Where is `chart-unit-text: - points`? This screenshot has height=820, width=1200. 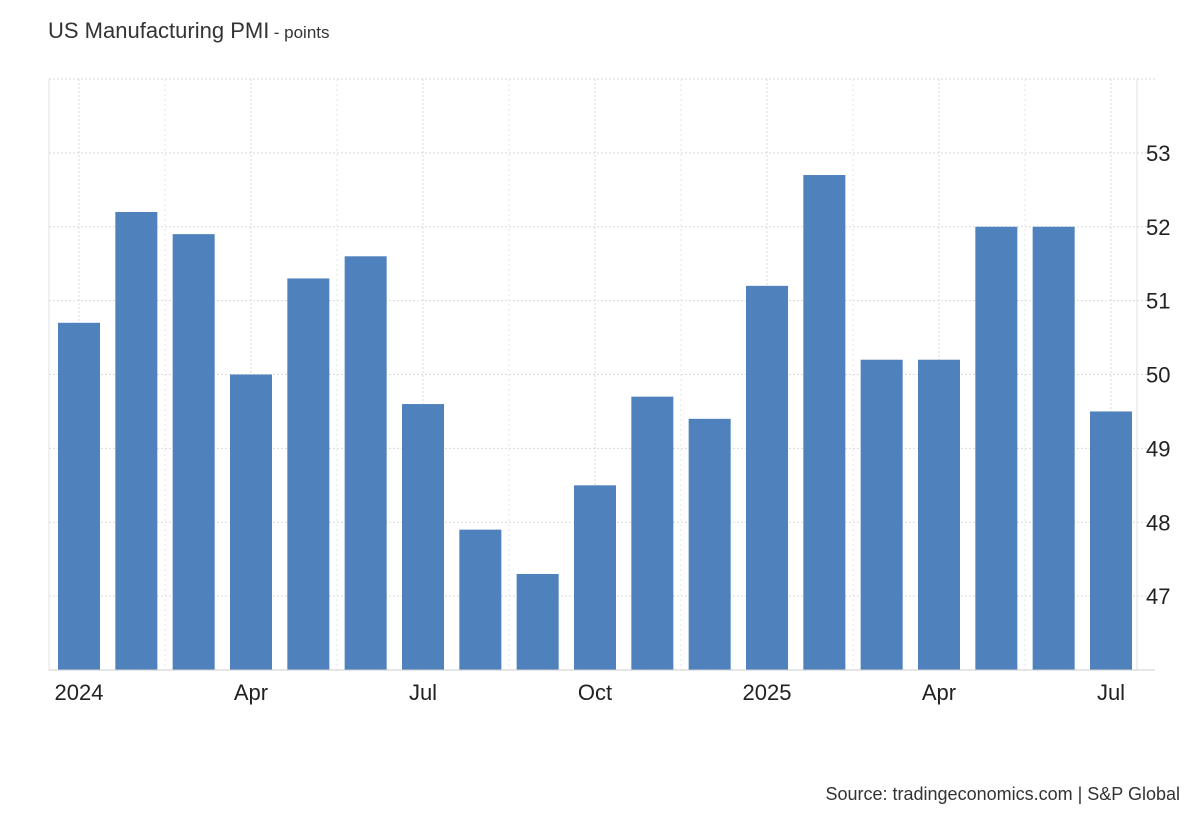 chart-unit-text: - points is located at coordinates (301, 32).